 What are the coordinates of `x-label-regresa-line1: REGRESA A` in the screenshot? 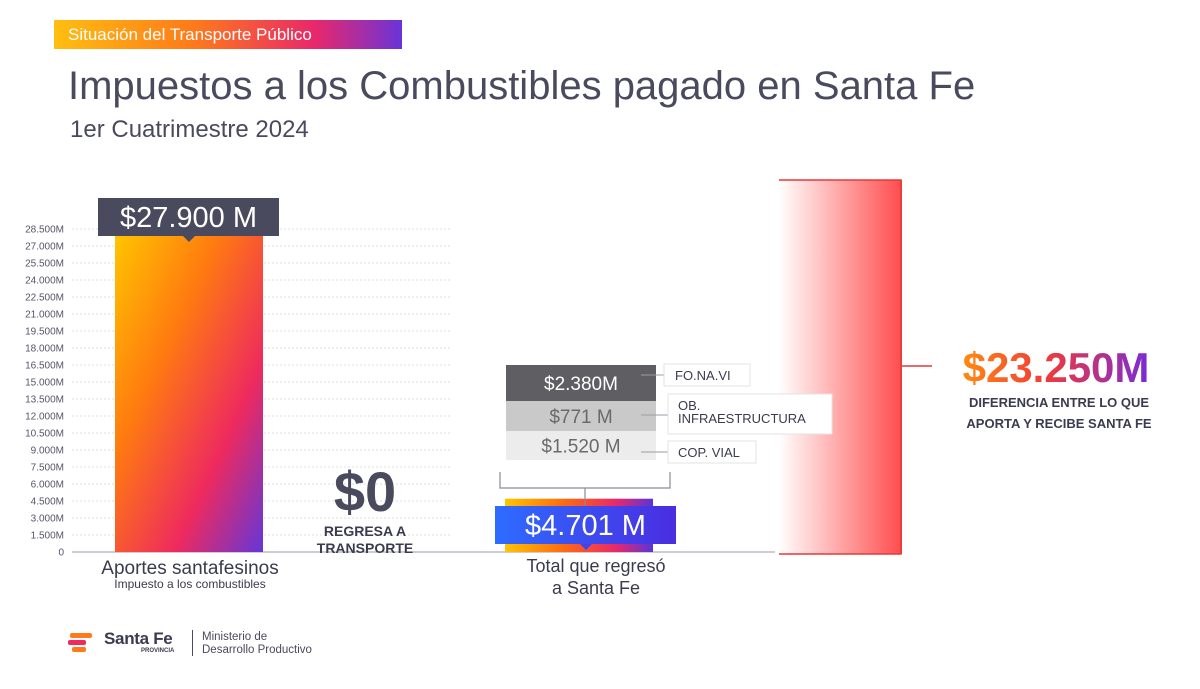 It's located at (365, 531).